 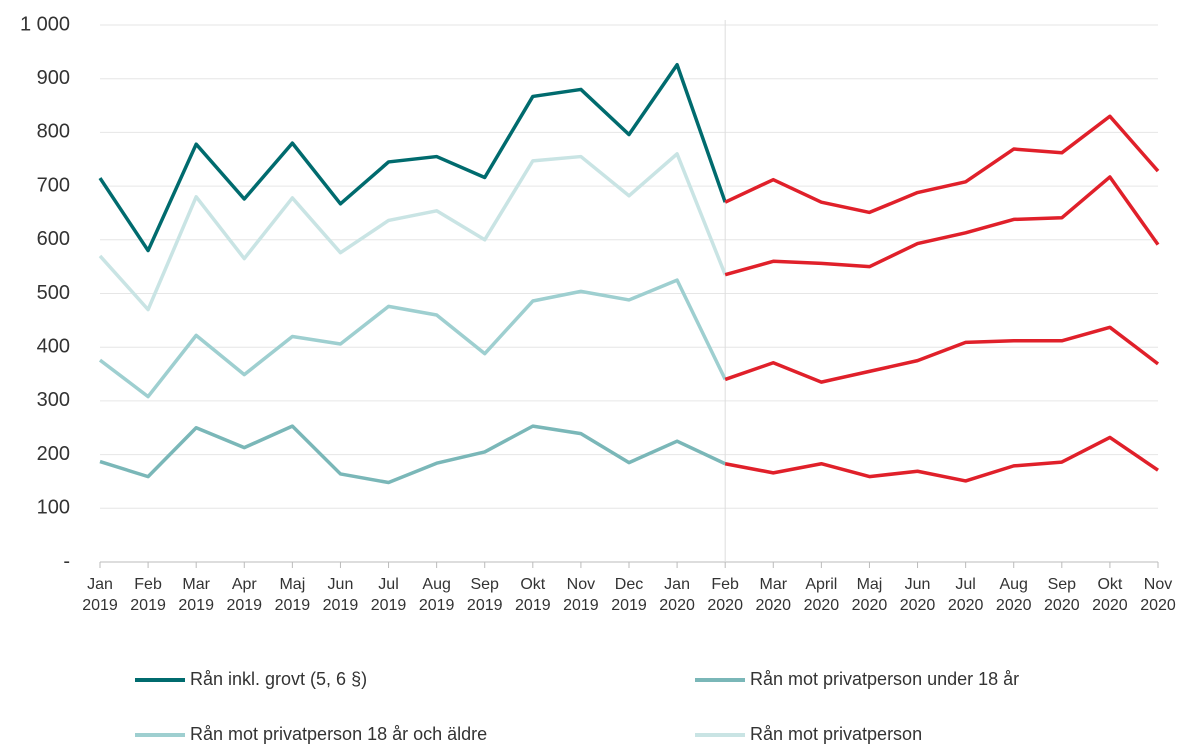 What do you see at coordinates (340, 595) in the screenshot?
I see `x-tick-label: Jun 2019` at bounding box center [340, 595].